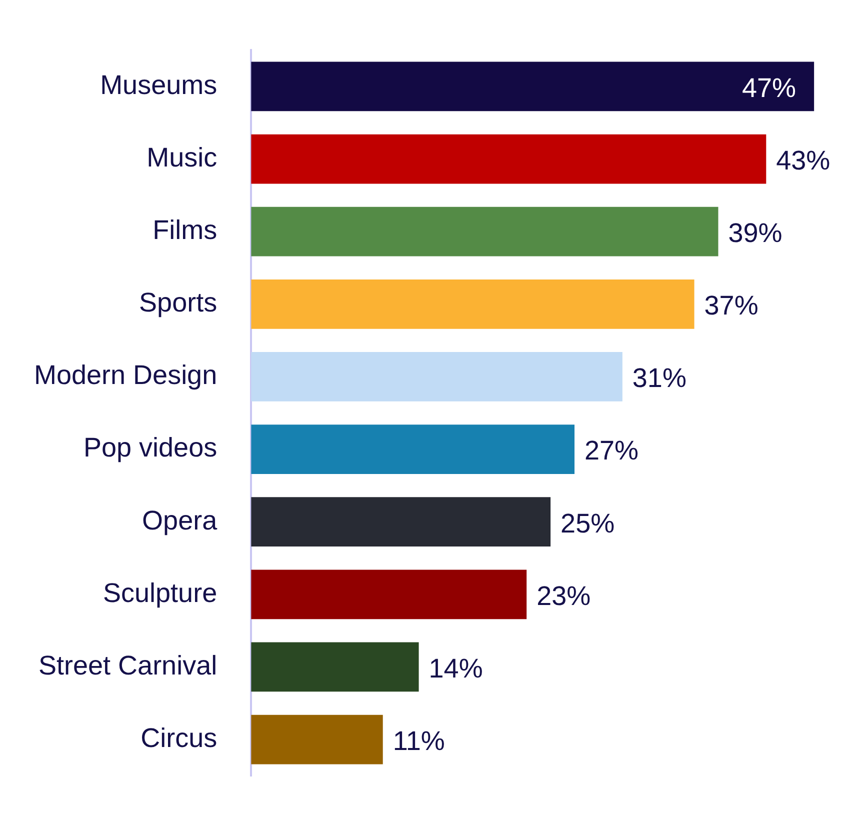 Image resolution: width=858 pixels, height=826 pixels. I want to click on data-label: 23%, so click(563, 595).